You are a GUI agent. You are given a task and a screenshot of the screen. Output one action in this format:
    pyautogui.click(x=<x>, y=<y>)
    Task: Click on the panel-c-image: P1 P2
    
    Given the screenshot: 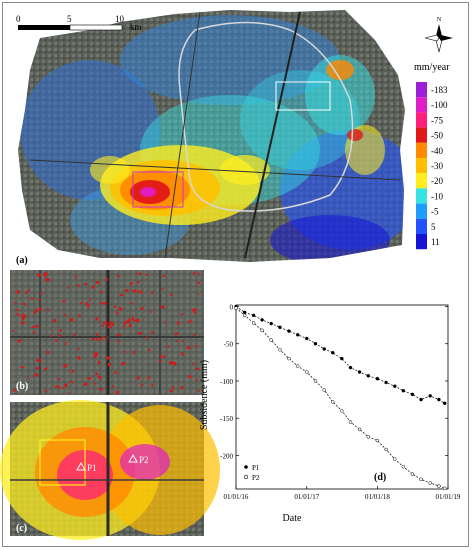 What is the action you would take?
    pyautogui.click(x=110, y=470)
    